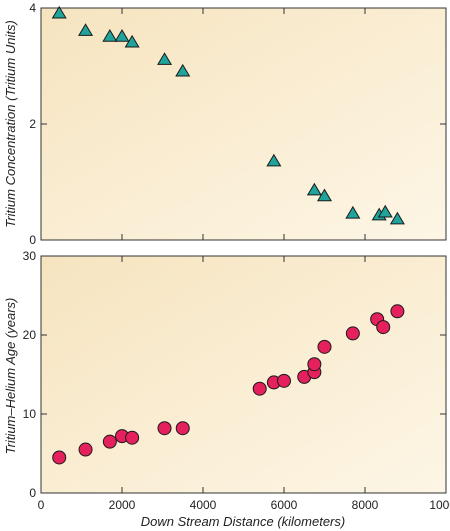  I want to click on y-axis-title: Tritium–Helium Age (years), so click(10, 376).